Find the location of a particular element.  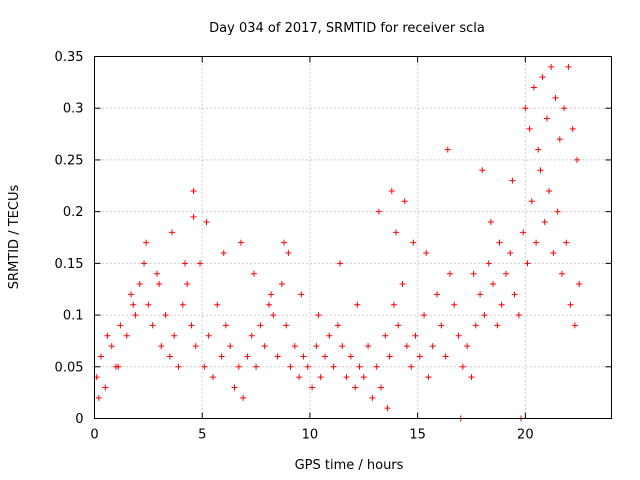

y-tick-label: 0.25 is located at coordinates (69, 160).